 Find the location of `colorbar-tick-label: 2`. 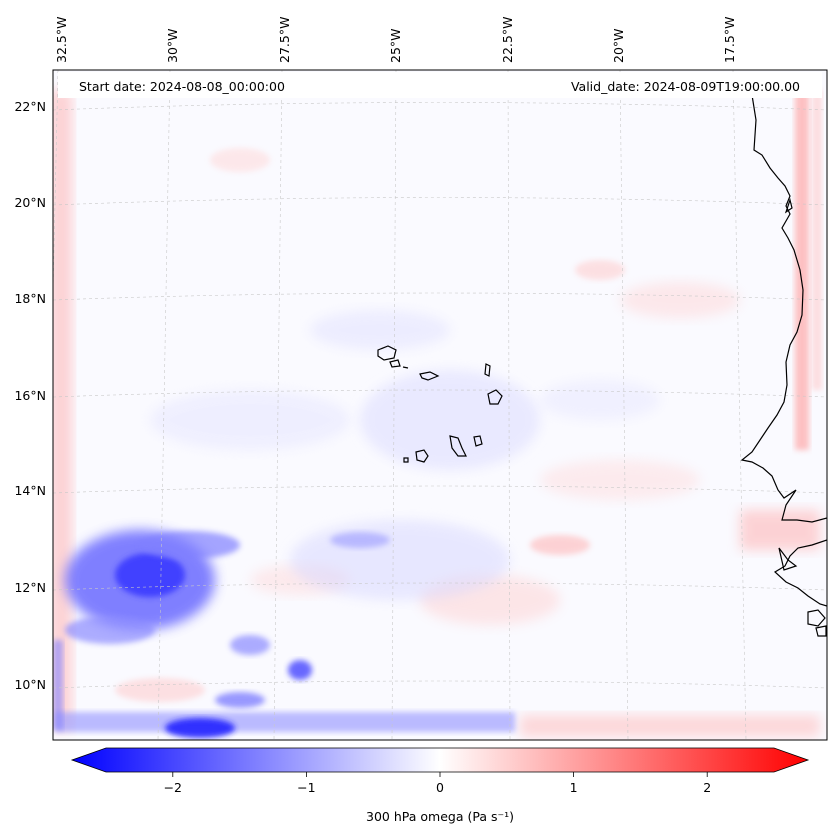

colorbar-tick-label: 2 is located at coordinates (707, 787).